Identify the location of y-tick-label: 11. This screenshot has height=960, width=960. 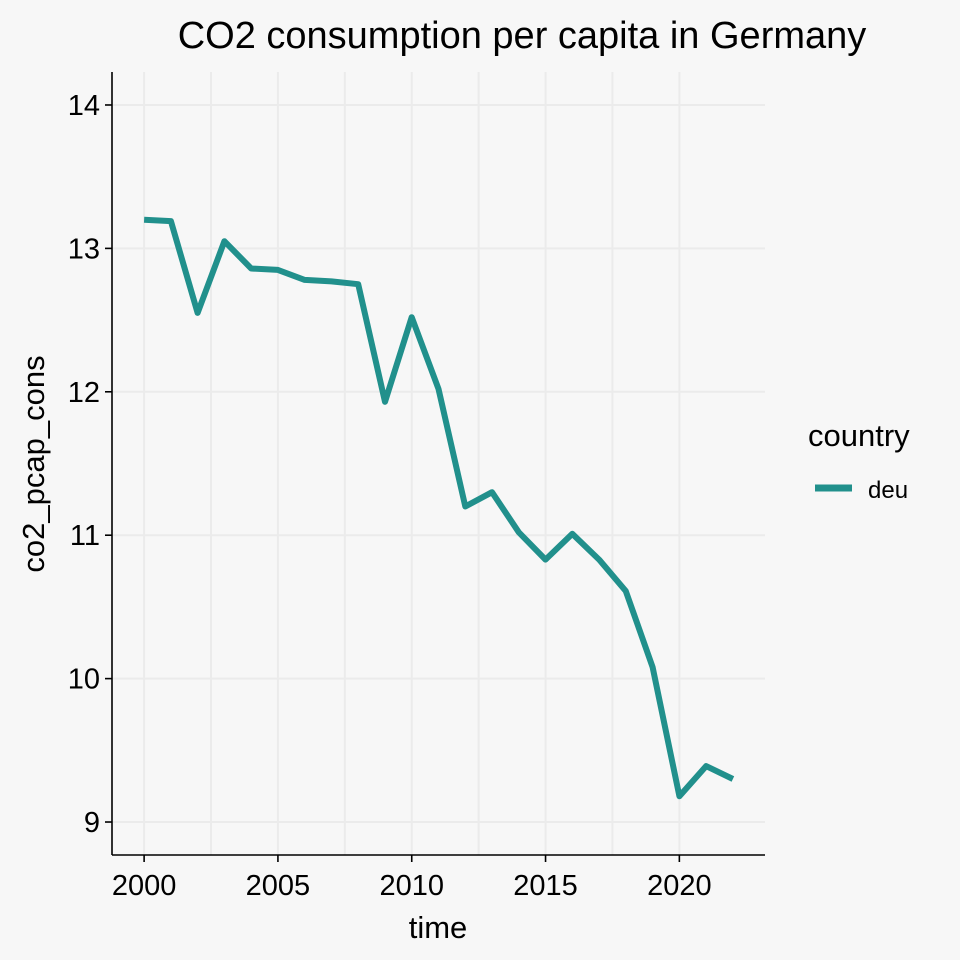
(85, 536).